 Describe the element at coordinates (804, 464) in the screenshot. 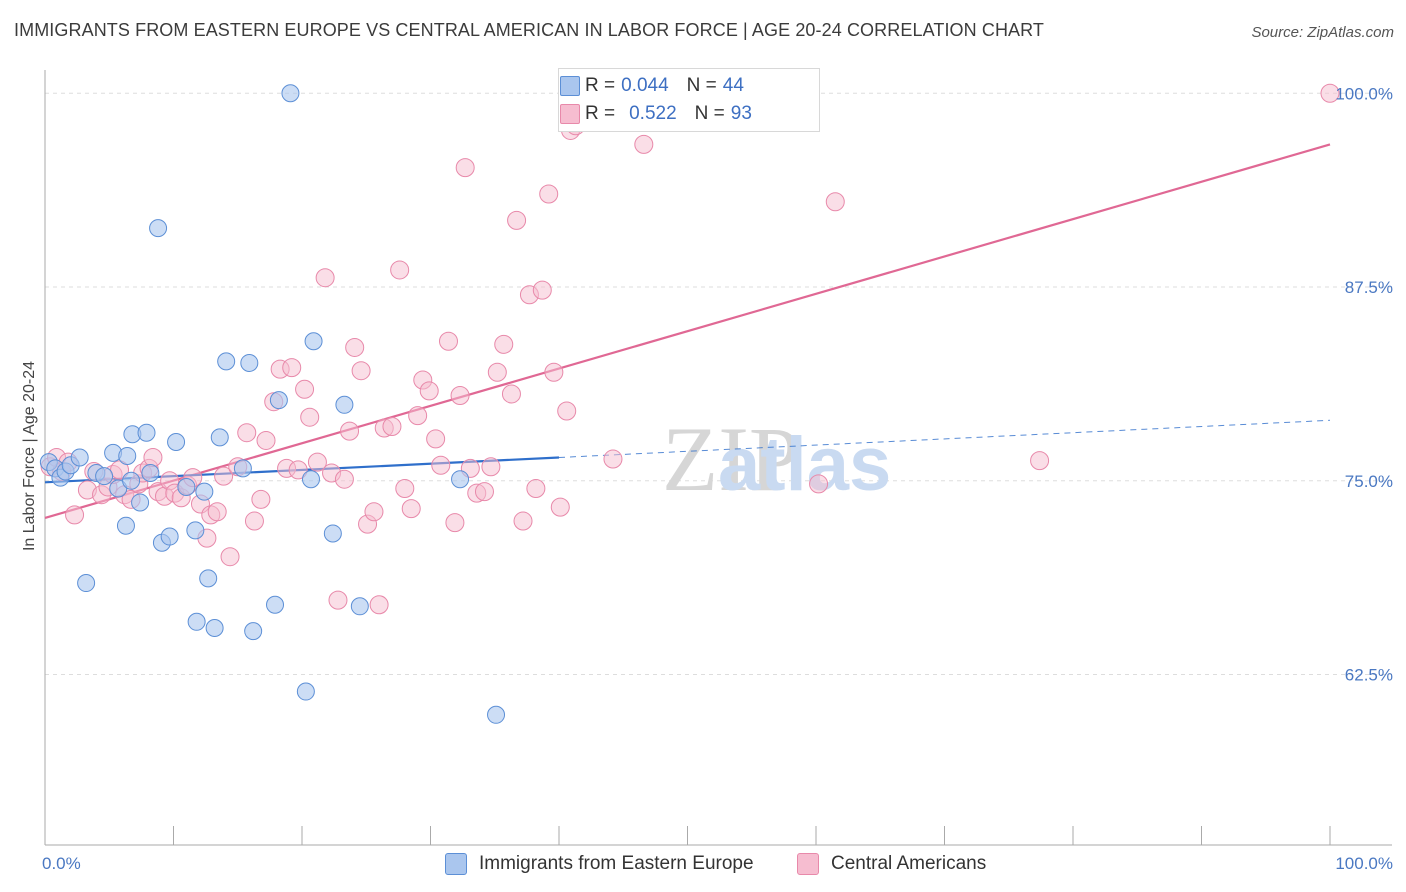

I see `watermark-atlas: atlas` at that location.